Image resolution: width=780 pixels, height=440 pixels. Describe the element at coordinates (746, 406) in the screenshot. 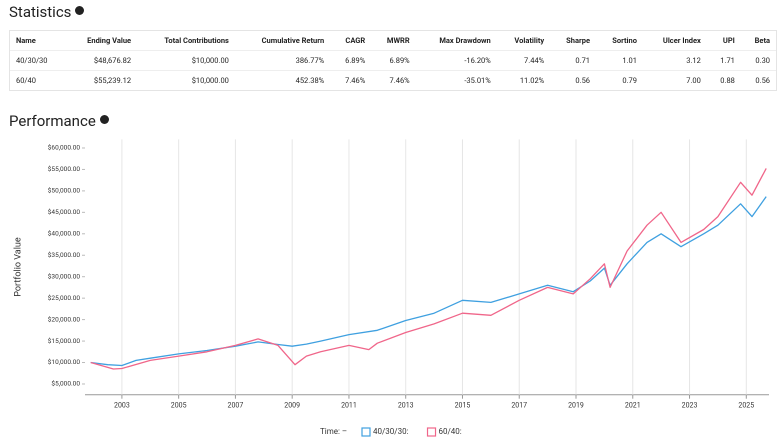

I see `x-tick-label: 2025` at that location.